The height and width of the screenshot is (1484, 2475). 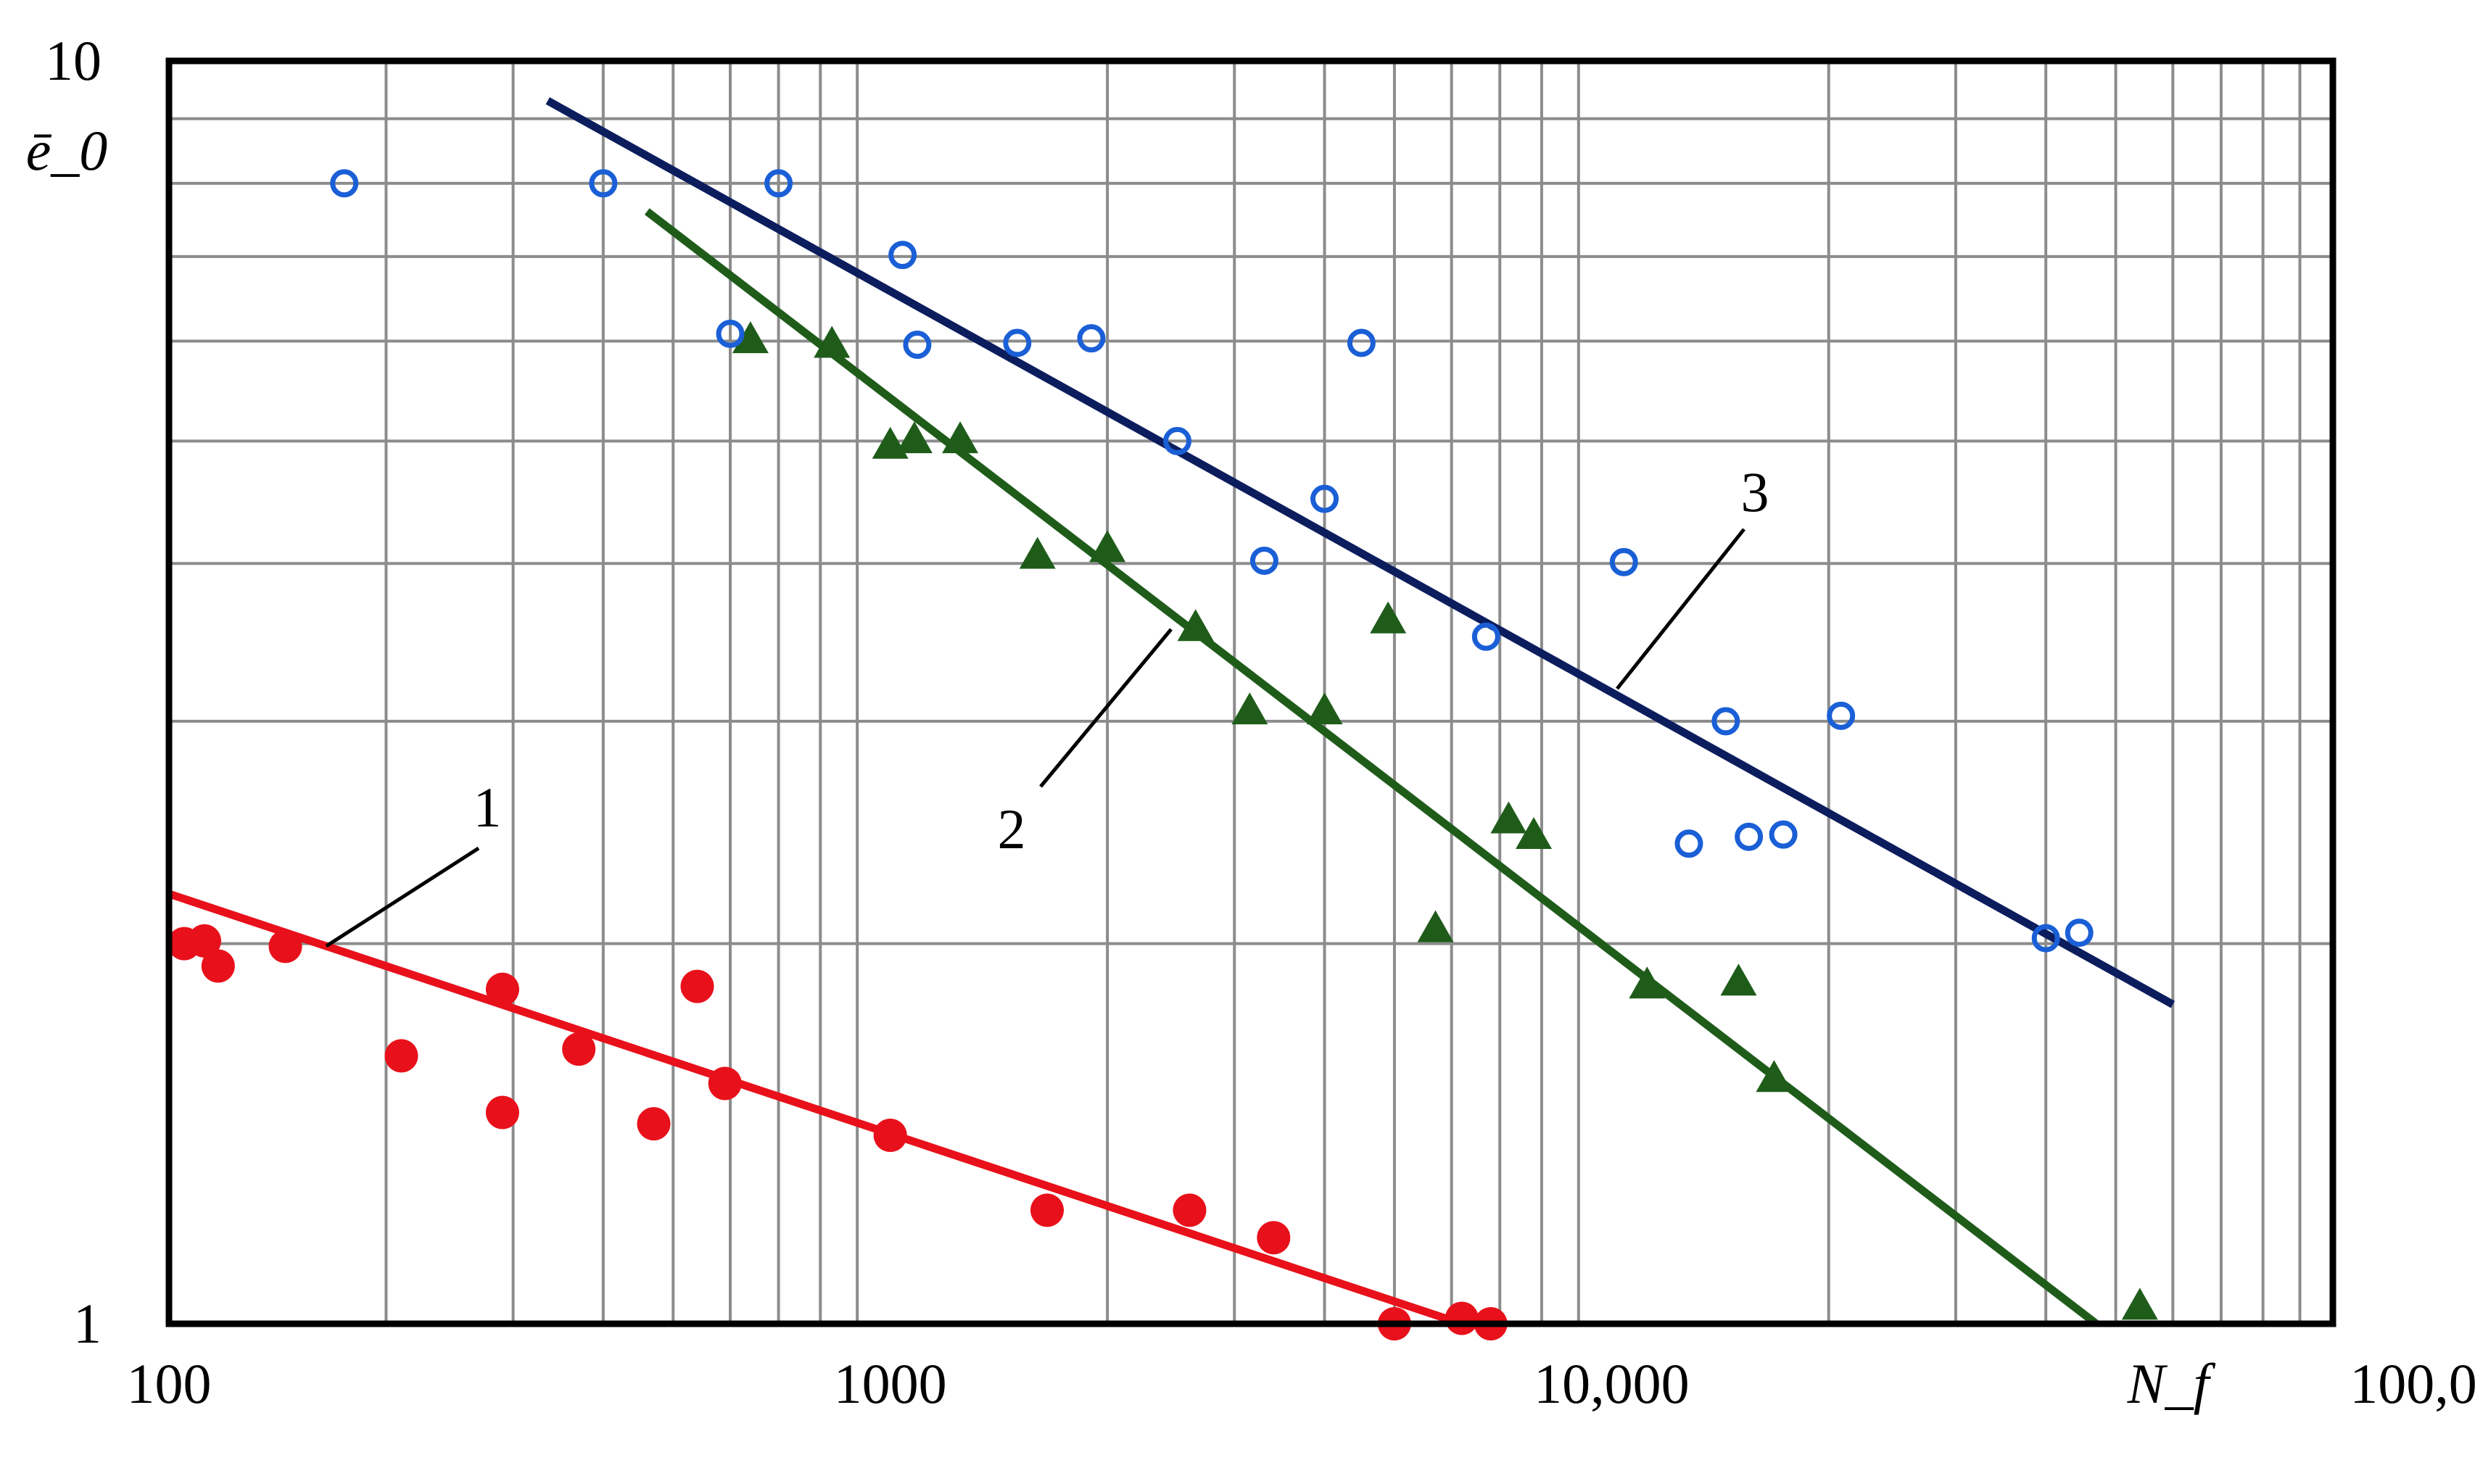 What do you see at coordinates (67, 150) in the screenshot?
I see `y-axis-title: ē_0` at bounding box center [67, 150].